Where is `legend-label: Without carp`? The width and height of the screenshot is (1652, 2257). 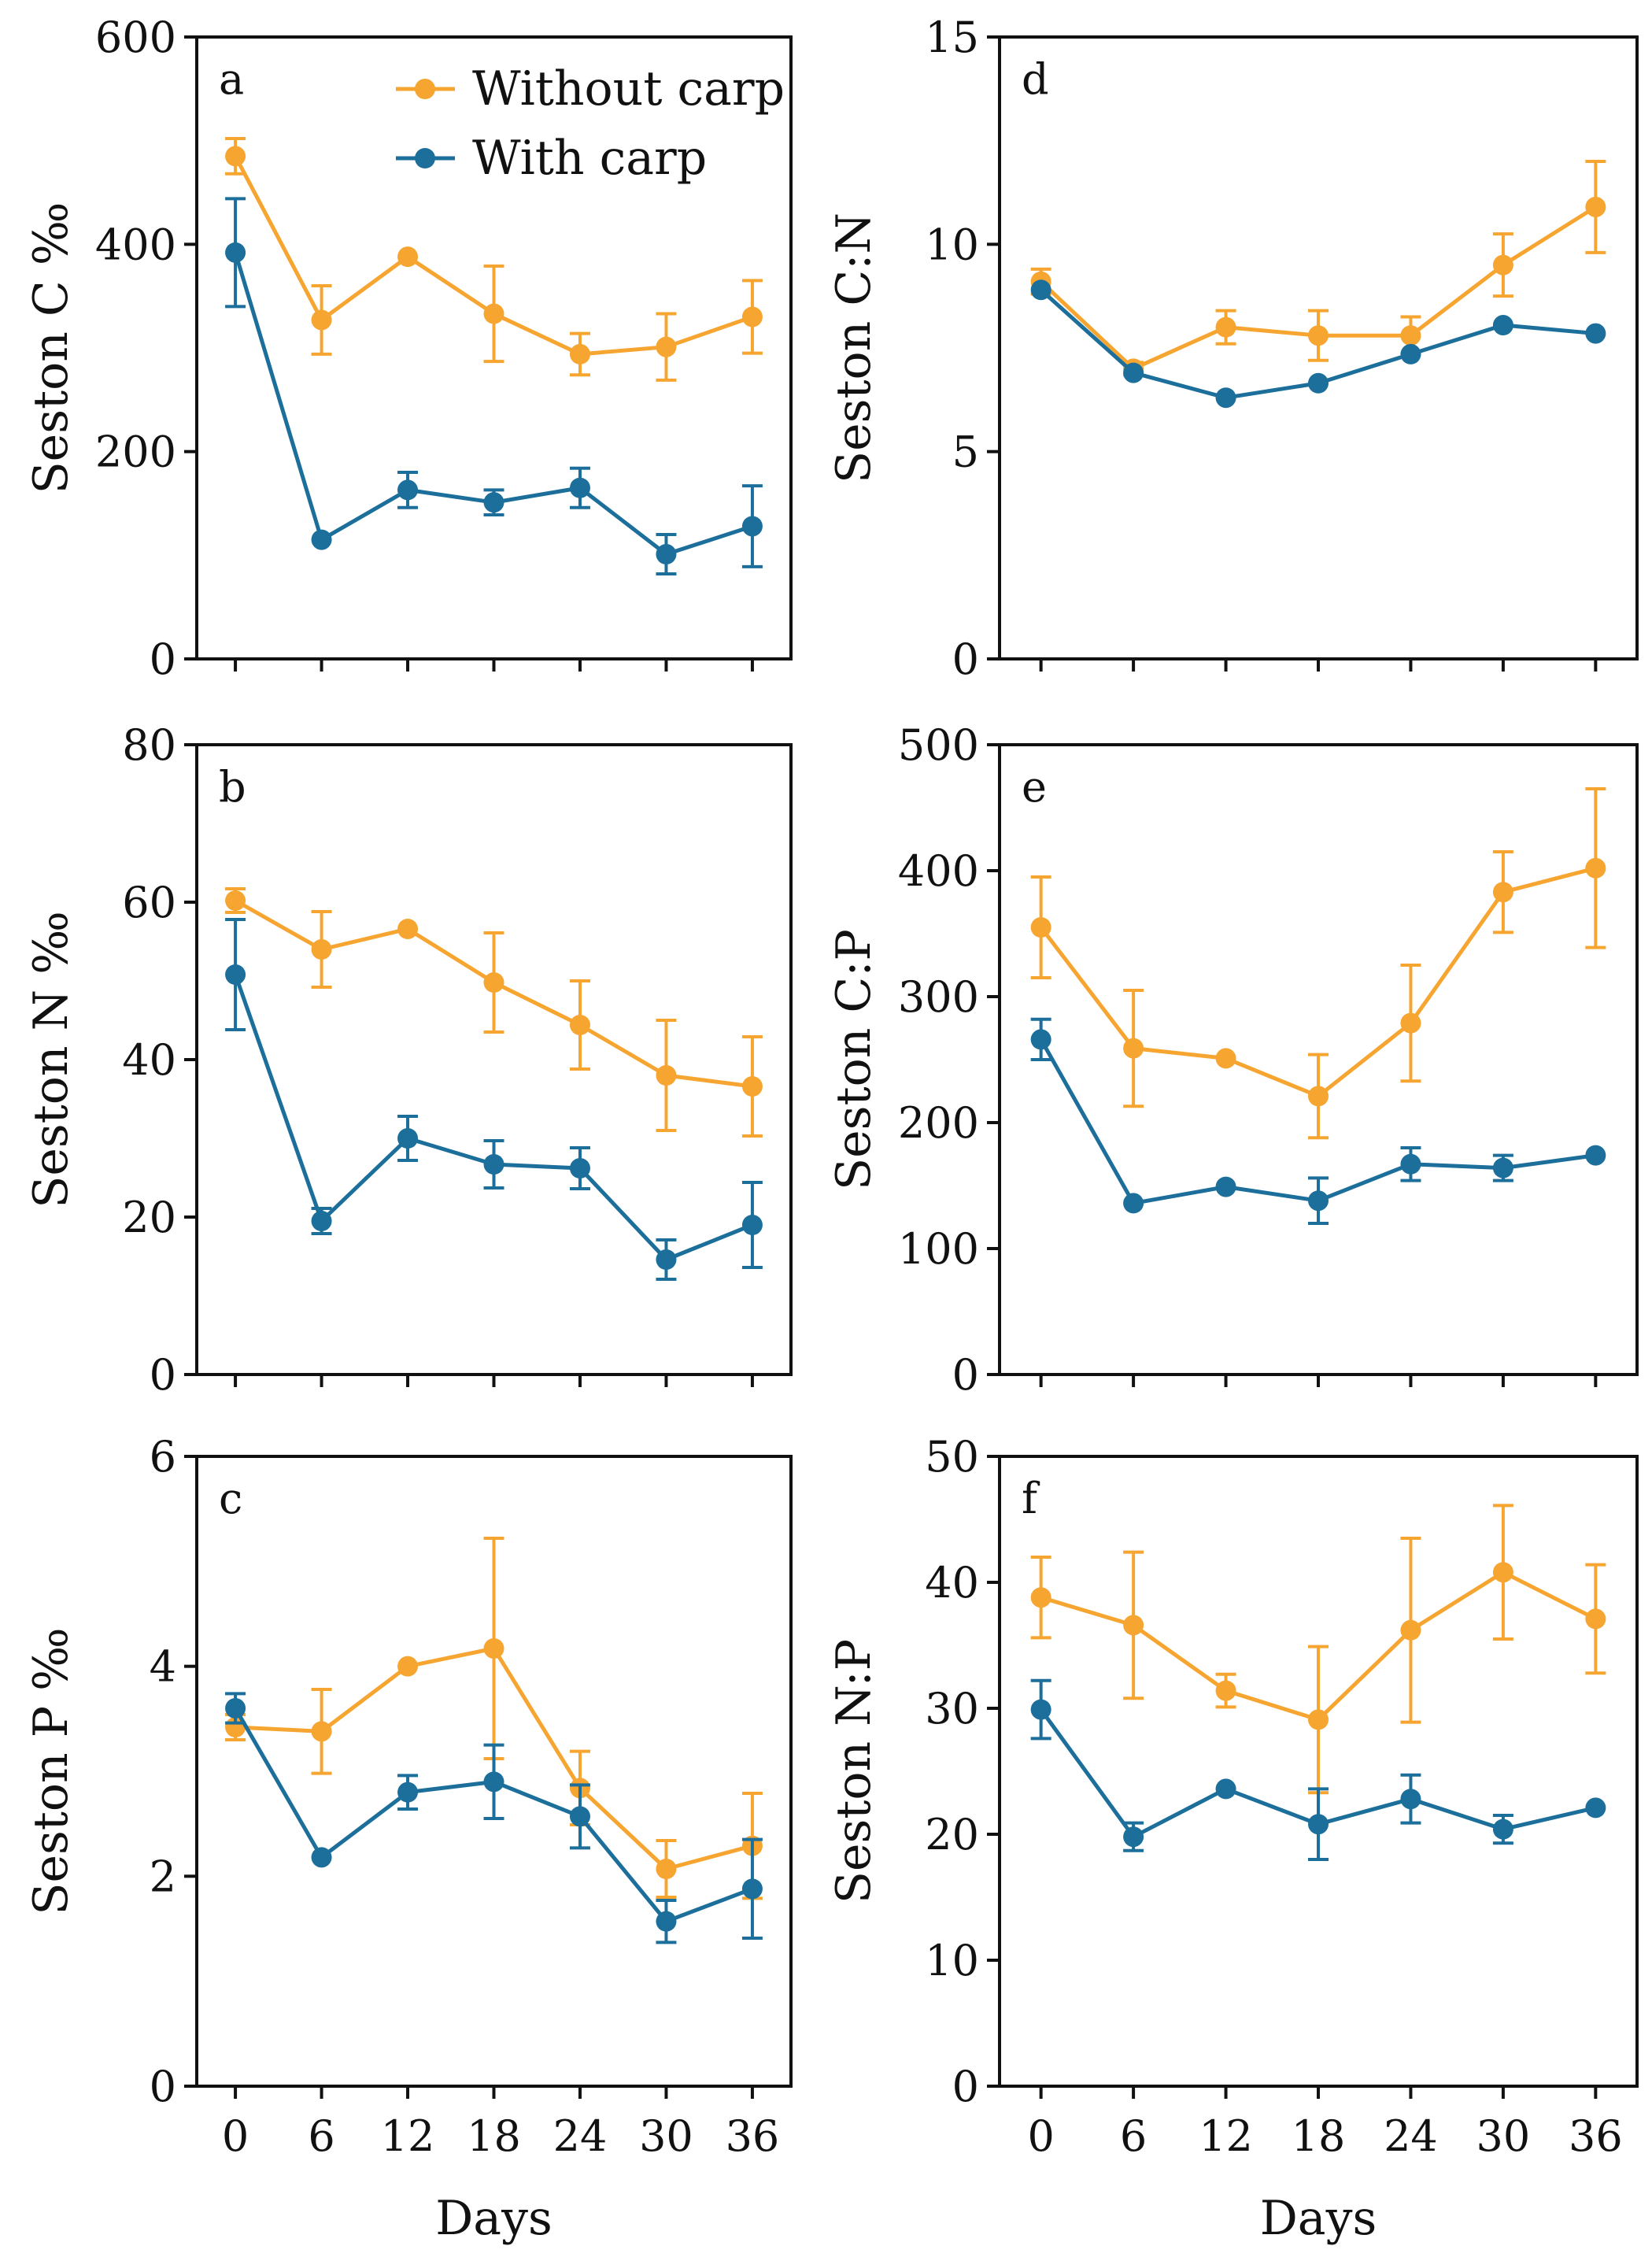 legend-label: Without carp is located at coordinates (629, 89).